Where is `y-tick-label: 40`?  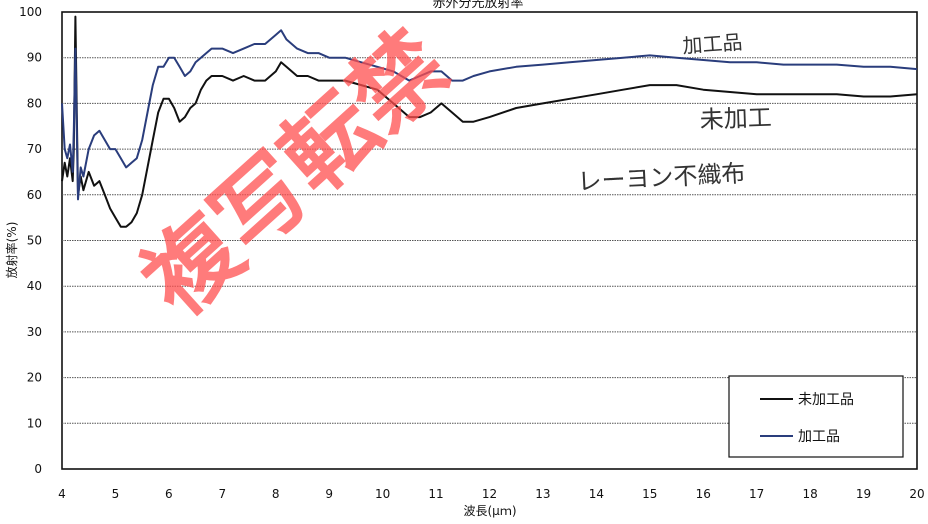 y-tick-label: 40 is located at coordinates (34, 286).